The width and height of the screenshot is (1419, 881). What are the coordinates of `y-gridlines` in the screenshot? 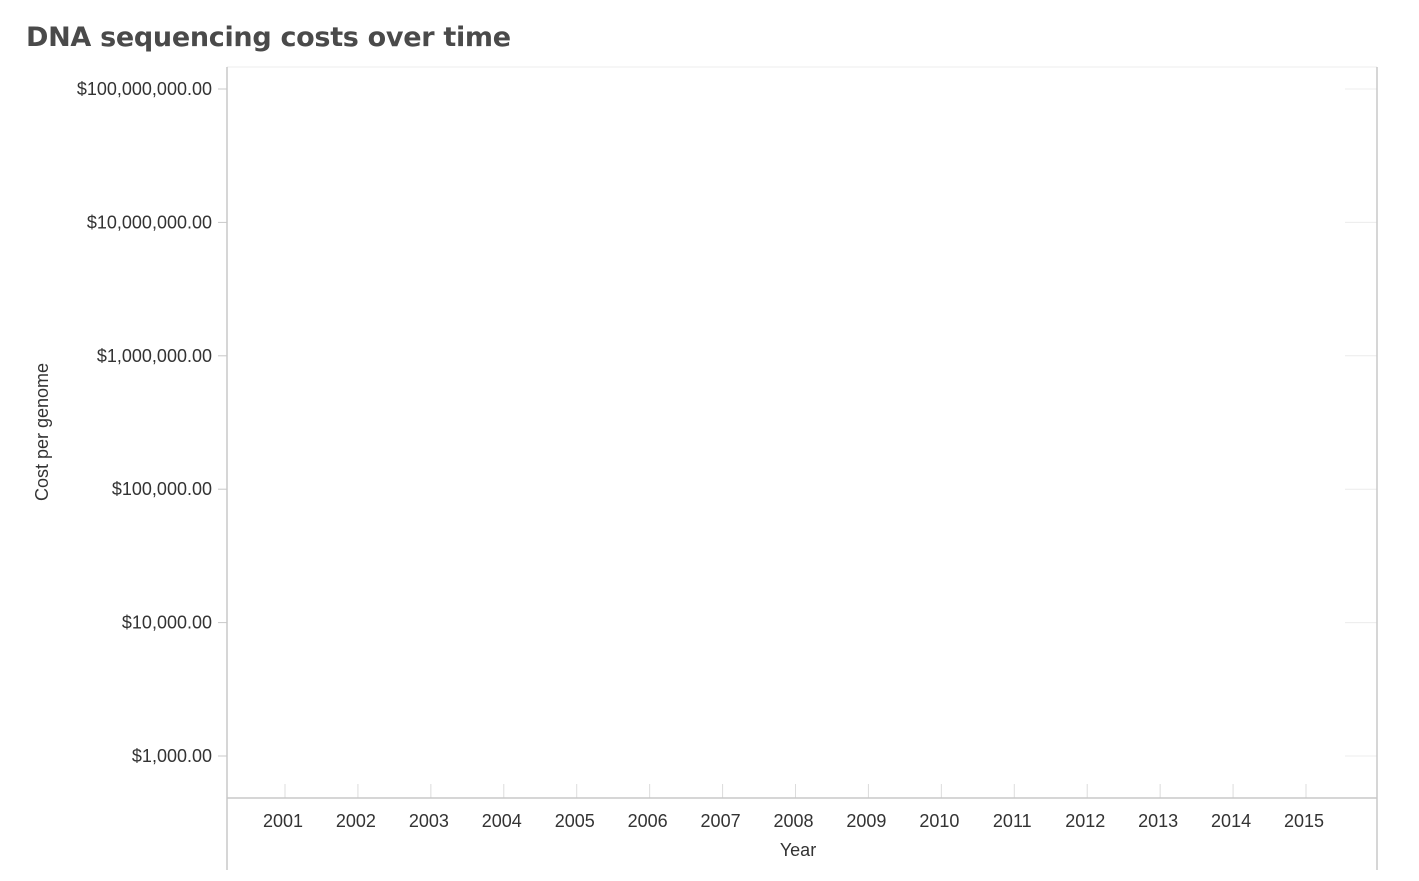 It's located at (1361, 422).